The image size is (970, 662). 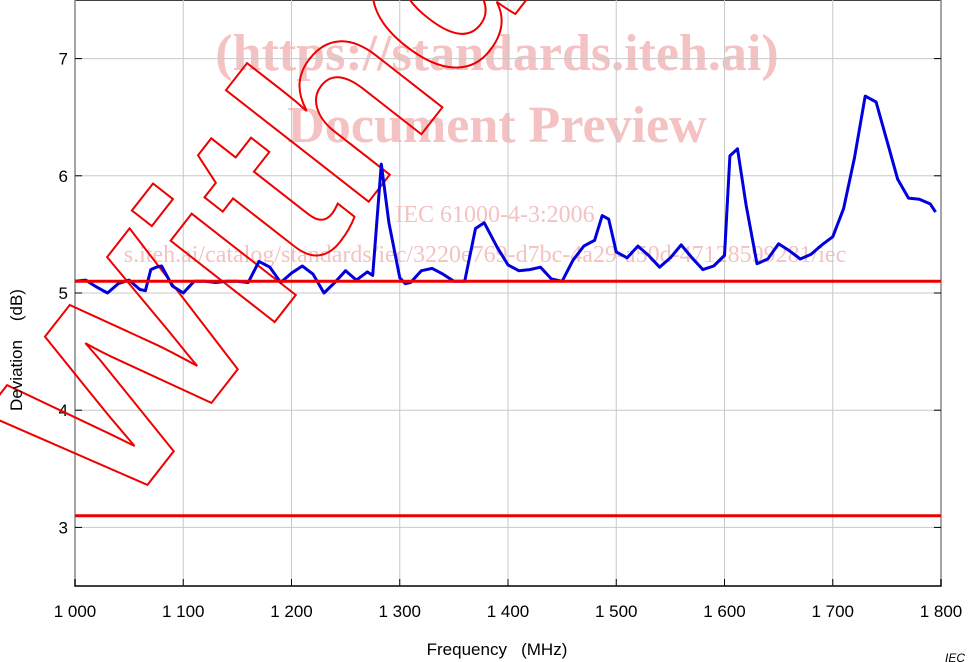 What do you see at coordinates (63, 176) in the screenshot?
I see `y-tick-label: 6` at bounding box center [63, 176].